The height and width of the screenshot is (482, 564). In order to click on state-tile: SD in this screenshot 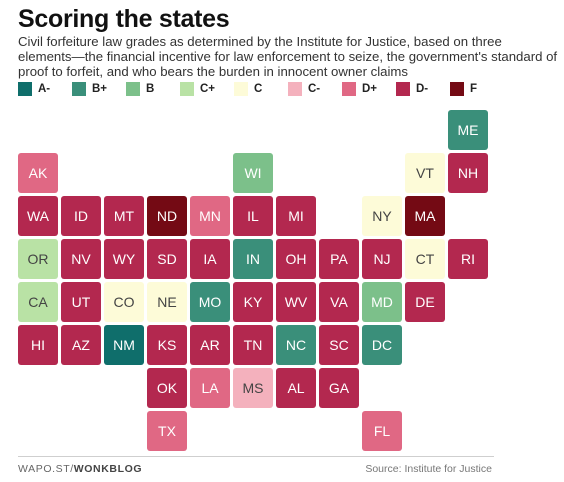, I will do `click(167, 259)`.